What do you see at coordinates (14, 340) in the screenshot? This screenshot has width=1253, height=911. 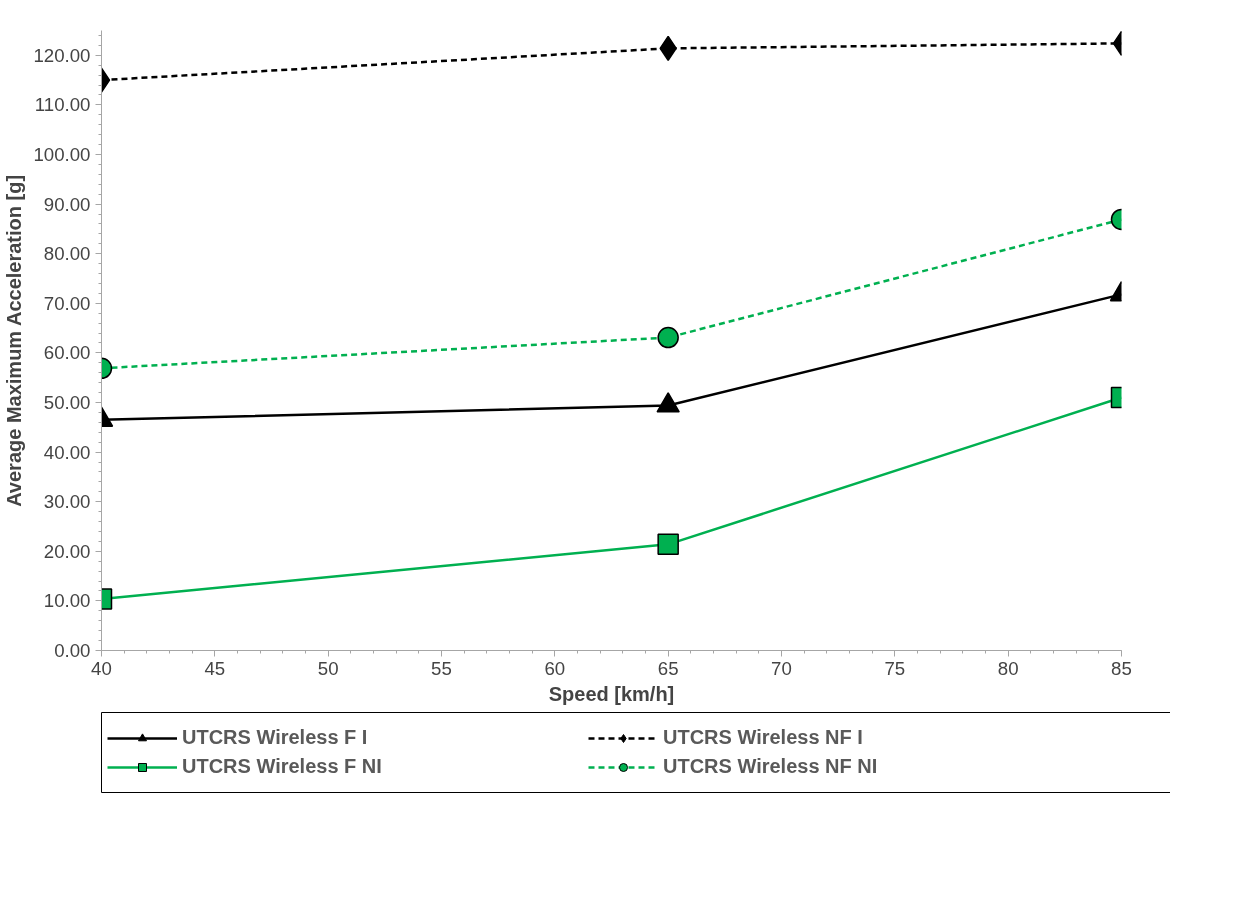 I see `y-axis-title: Average Maximum Acceleration [g]` at bounding box center [14, 340].